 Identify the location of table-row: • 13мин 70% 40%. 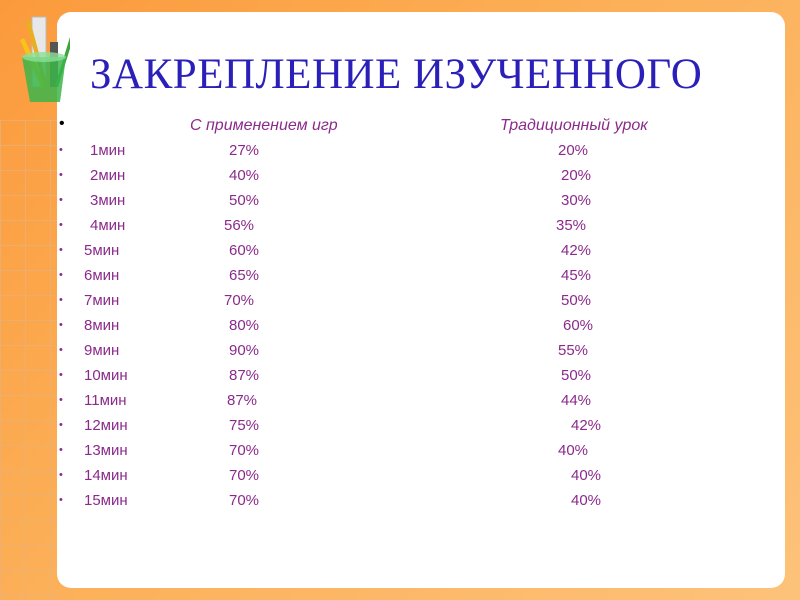
(400, 454).